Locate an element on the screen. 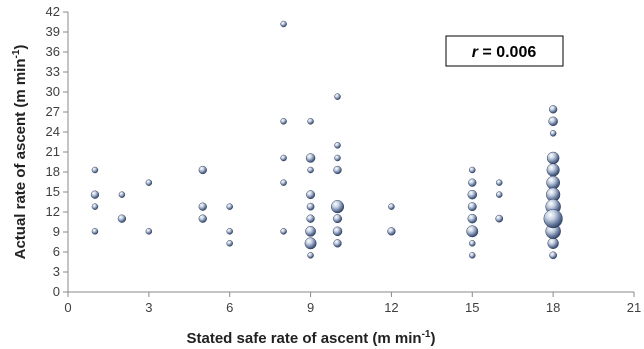  y-tick-label: 24 is located at coordinates (53, 131).